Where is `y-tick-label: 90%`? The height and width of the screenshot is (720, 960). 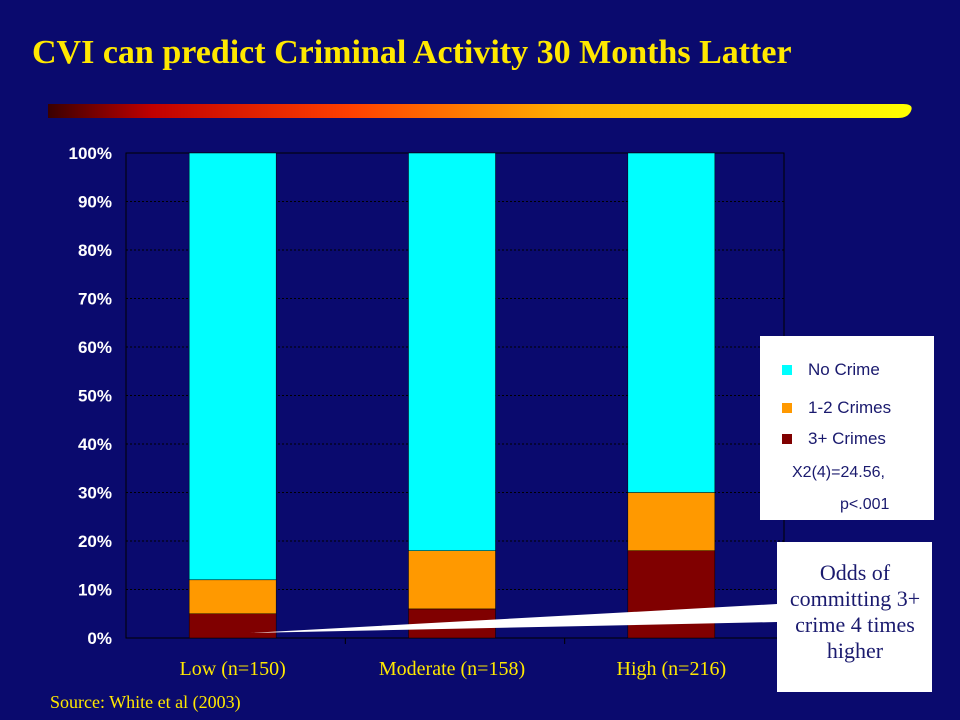 y-tick-label: 90% is located at coordinates (95, 202).